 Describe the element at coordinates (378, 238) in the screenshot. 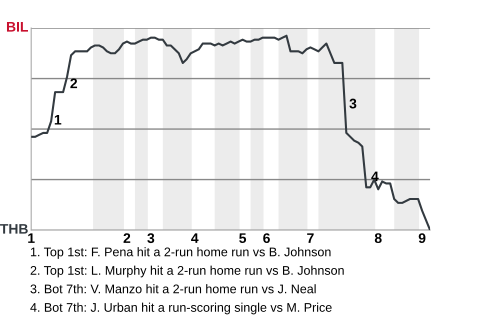

I see `x-tick-label: 8` at that location.